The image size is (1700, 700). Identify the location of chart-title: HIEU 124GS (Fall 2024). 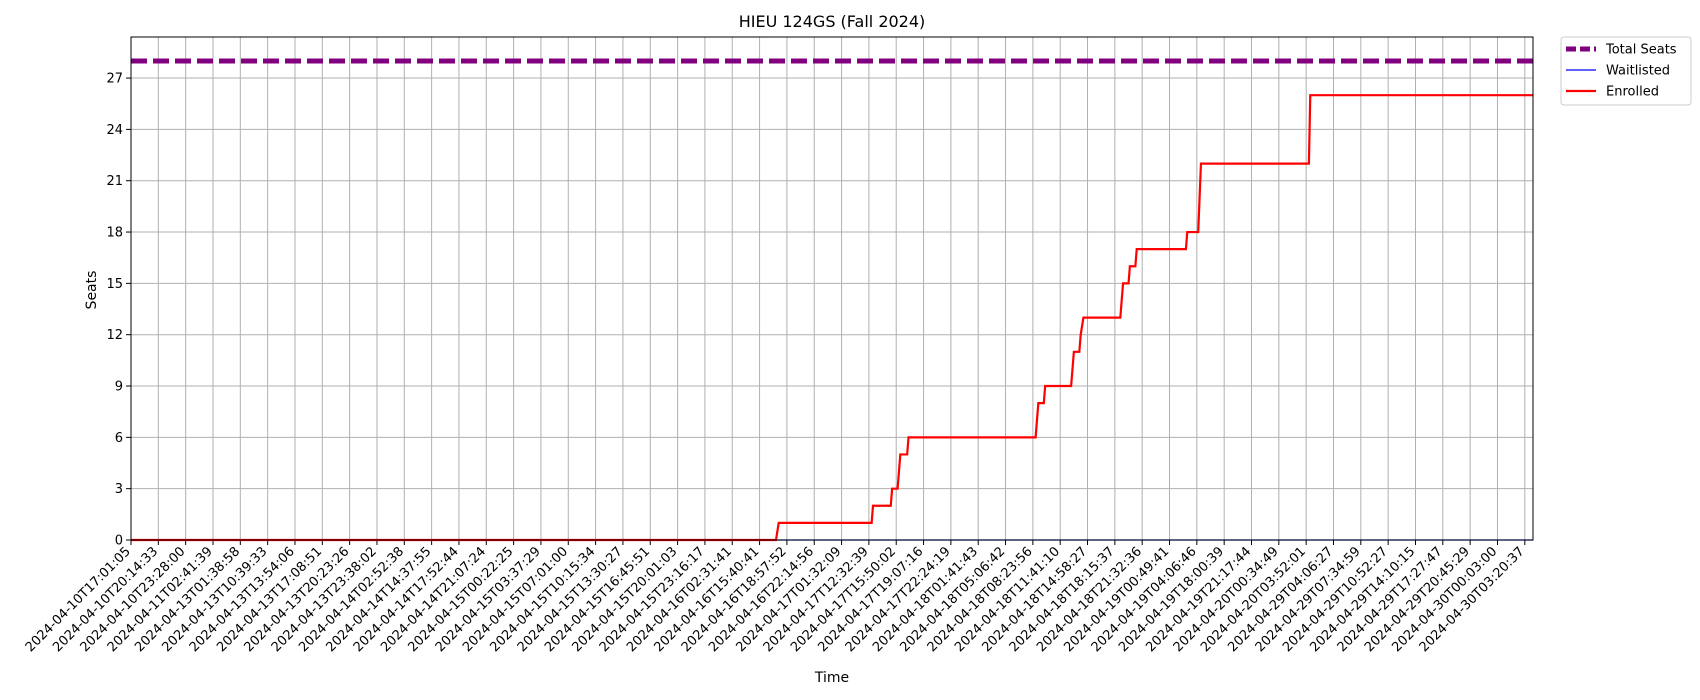
(832, 21).